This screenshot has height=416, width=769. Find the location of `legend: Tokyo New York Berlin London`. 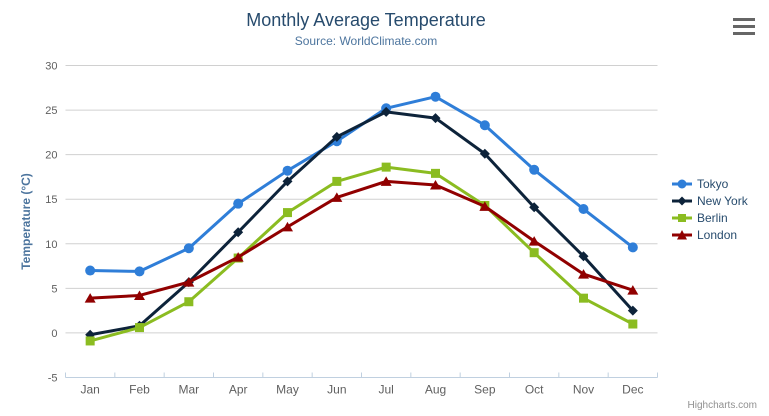

legend: Tokyo New York Berlin London is located at coordinates (710, 209).